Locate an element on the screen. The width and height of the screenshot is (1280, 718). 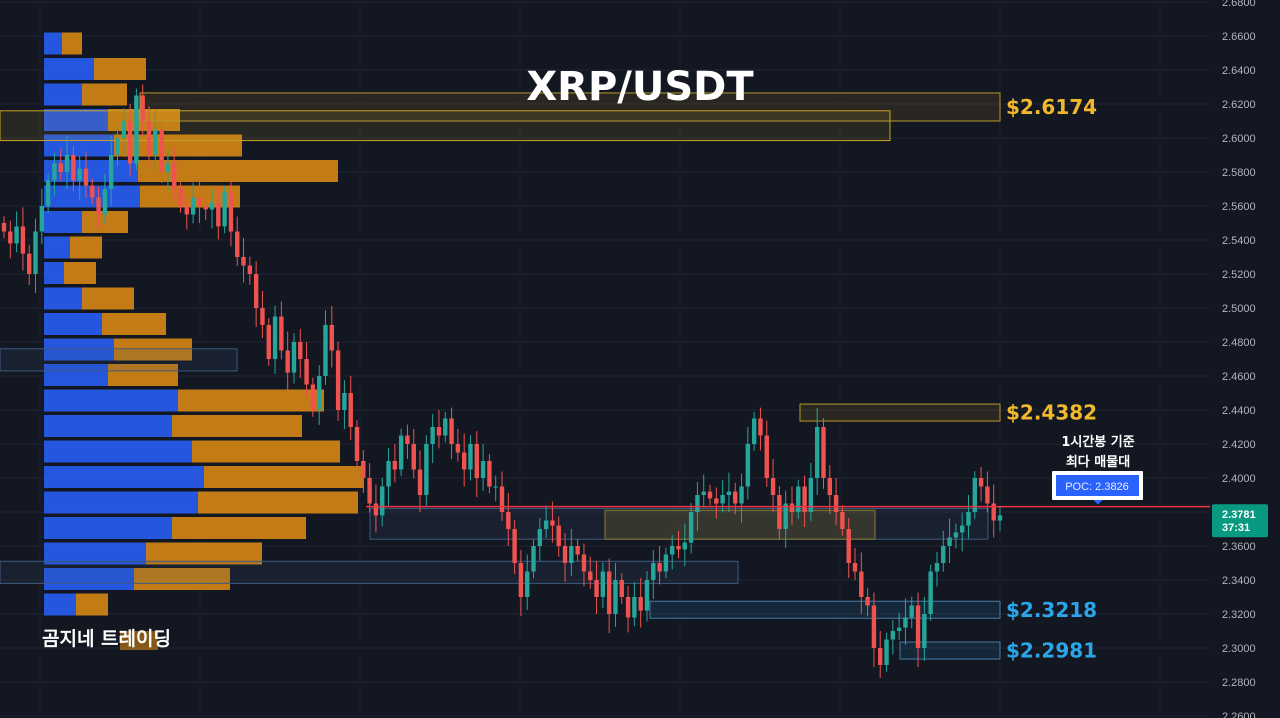
price-tick-label: 2.6600 is located at coordinates (1239, 37).